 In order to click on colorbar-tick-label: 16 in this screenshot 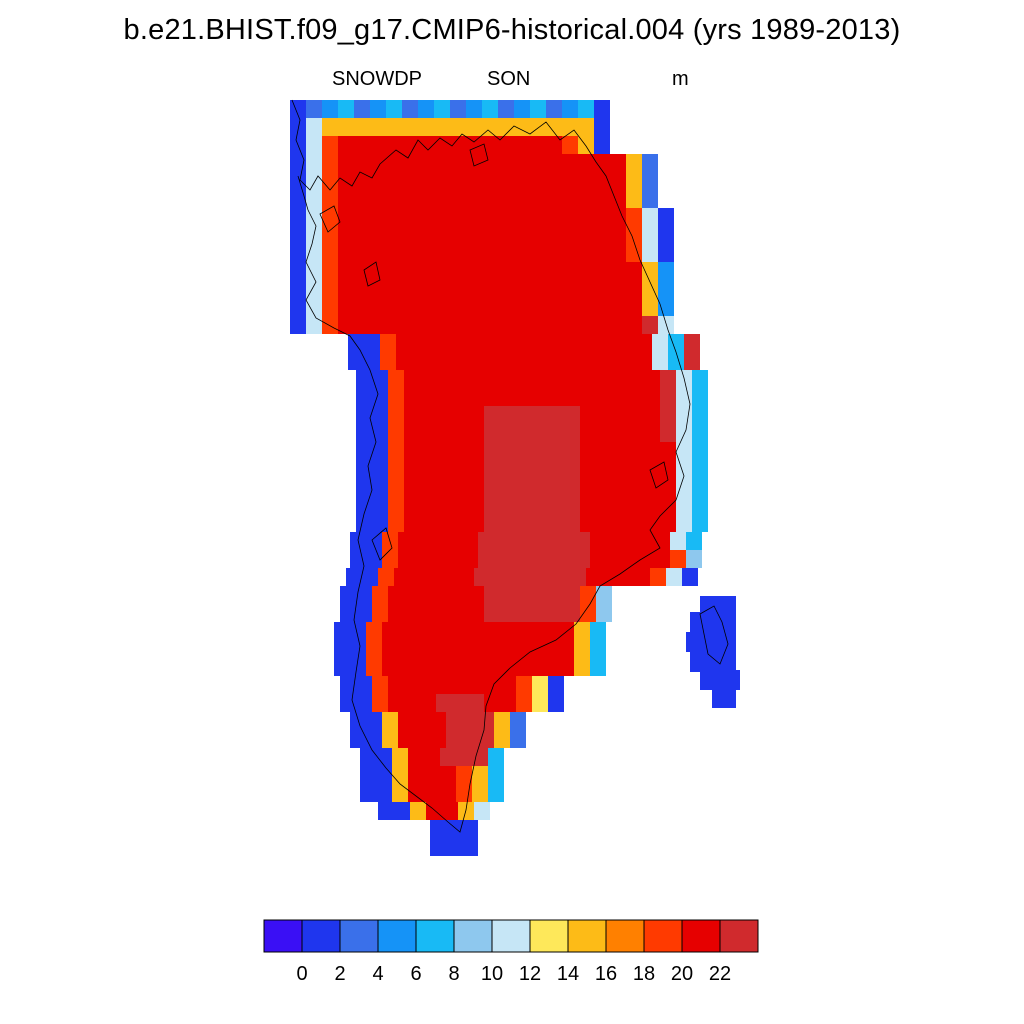, I will do `click(606, 974)`.